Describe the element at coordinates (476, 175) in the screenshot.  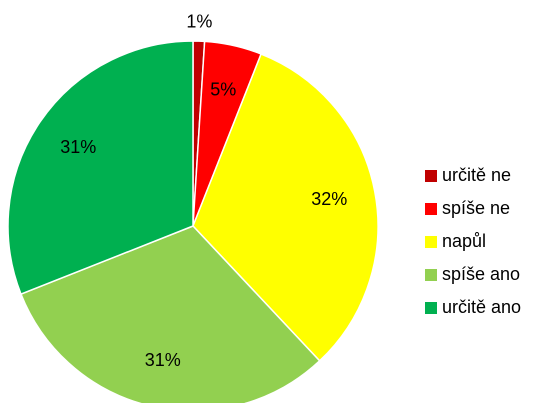
I see `legend-label: určitě ne` at that location.